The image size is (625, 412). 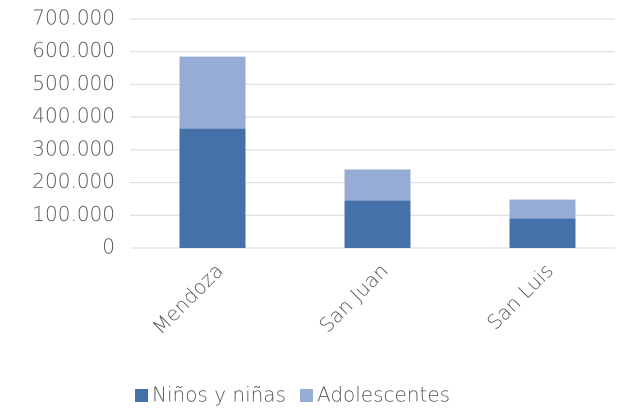 What do you see at coordinates (73, 50) in the screenshot?
I see `y-tick-label: 600.000` at bounding box center [73, 50].